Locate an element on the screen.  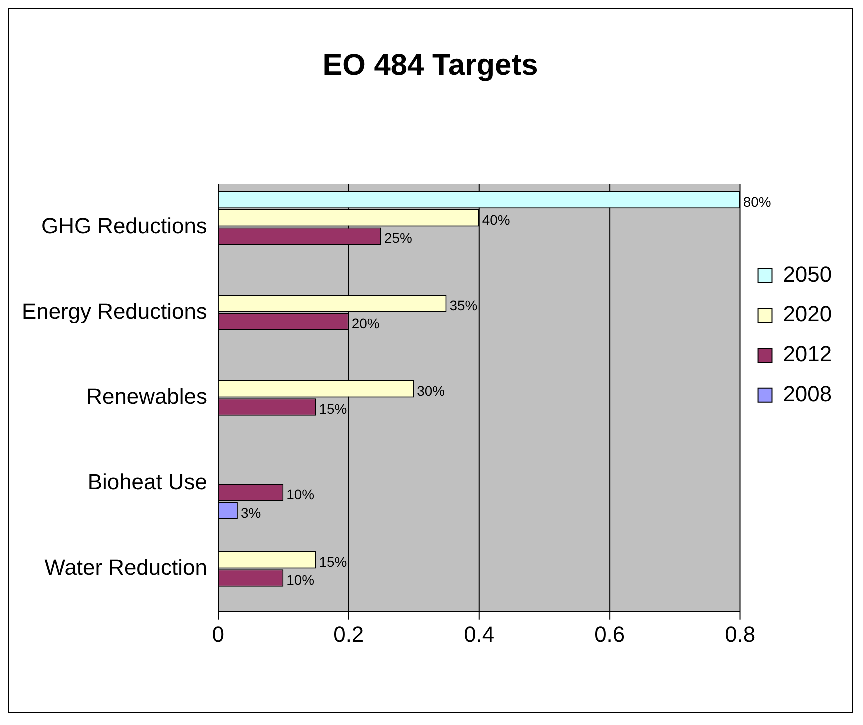
x-tick-label: 0.6 is located at coordinates (610, 635).